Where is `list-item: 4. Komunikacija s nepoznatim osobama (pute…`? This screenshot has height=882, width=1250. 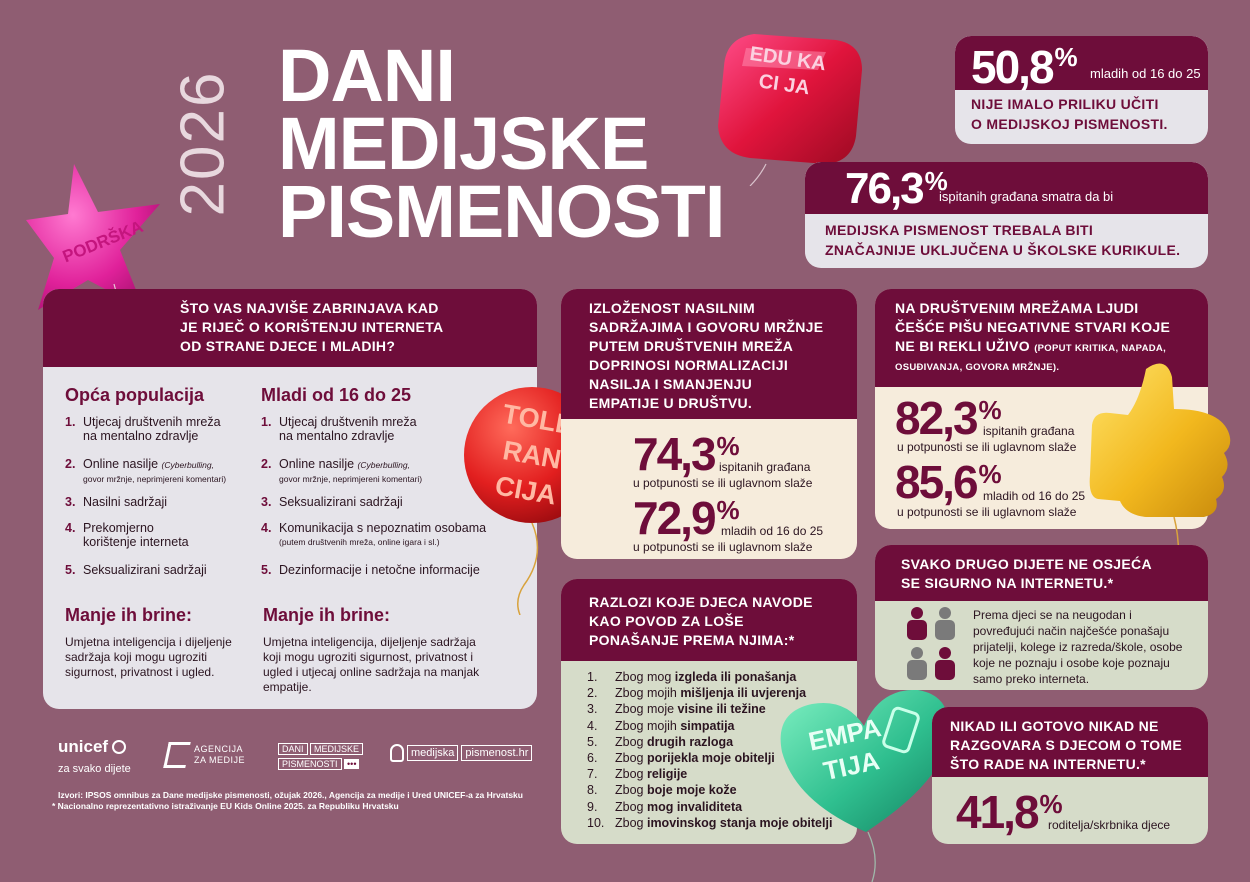
list-item: 4. Komunikacija s nepoznatim osobama (pute… is located at coordinates (374, 534).